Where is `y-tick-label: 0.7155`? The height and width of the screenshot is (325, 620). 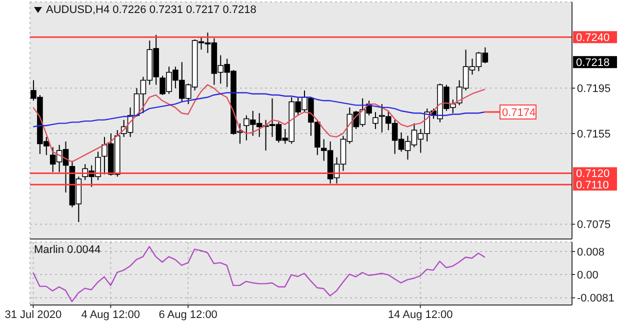 y-tick-label: 0.7155 is located at coordinates (594, 134).